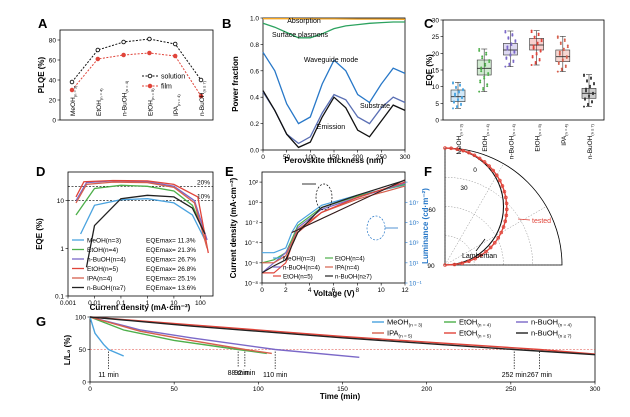 The width and height of the screenshot is (630, 417). Describe the element at coordinates (405, 290) in the screenshot. I see `x-tick-label: 12` at that location.